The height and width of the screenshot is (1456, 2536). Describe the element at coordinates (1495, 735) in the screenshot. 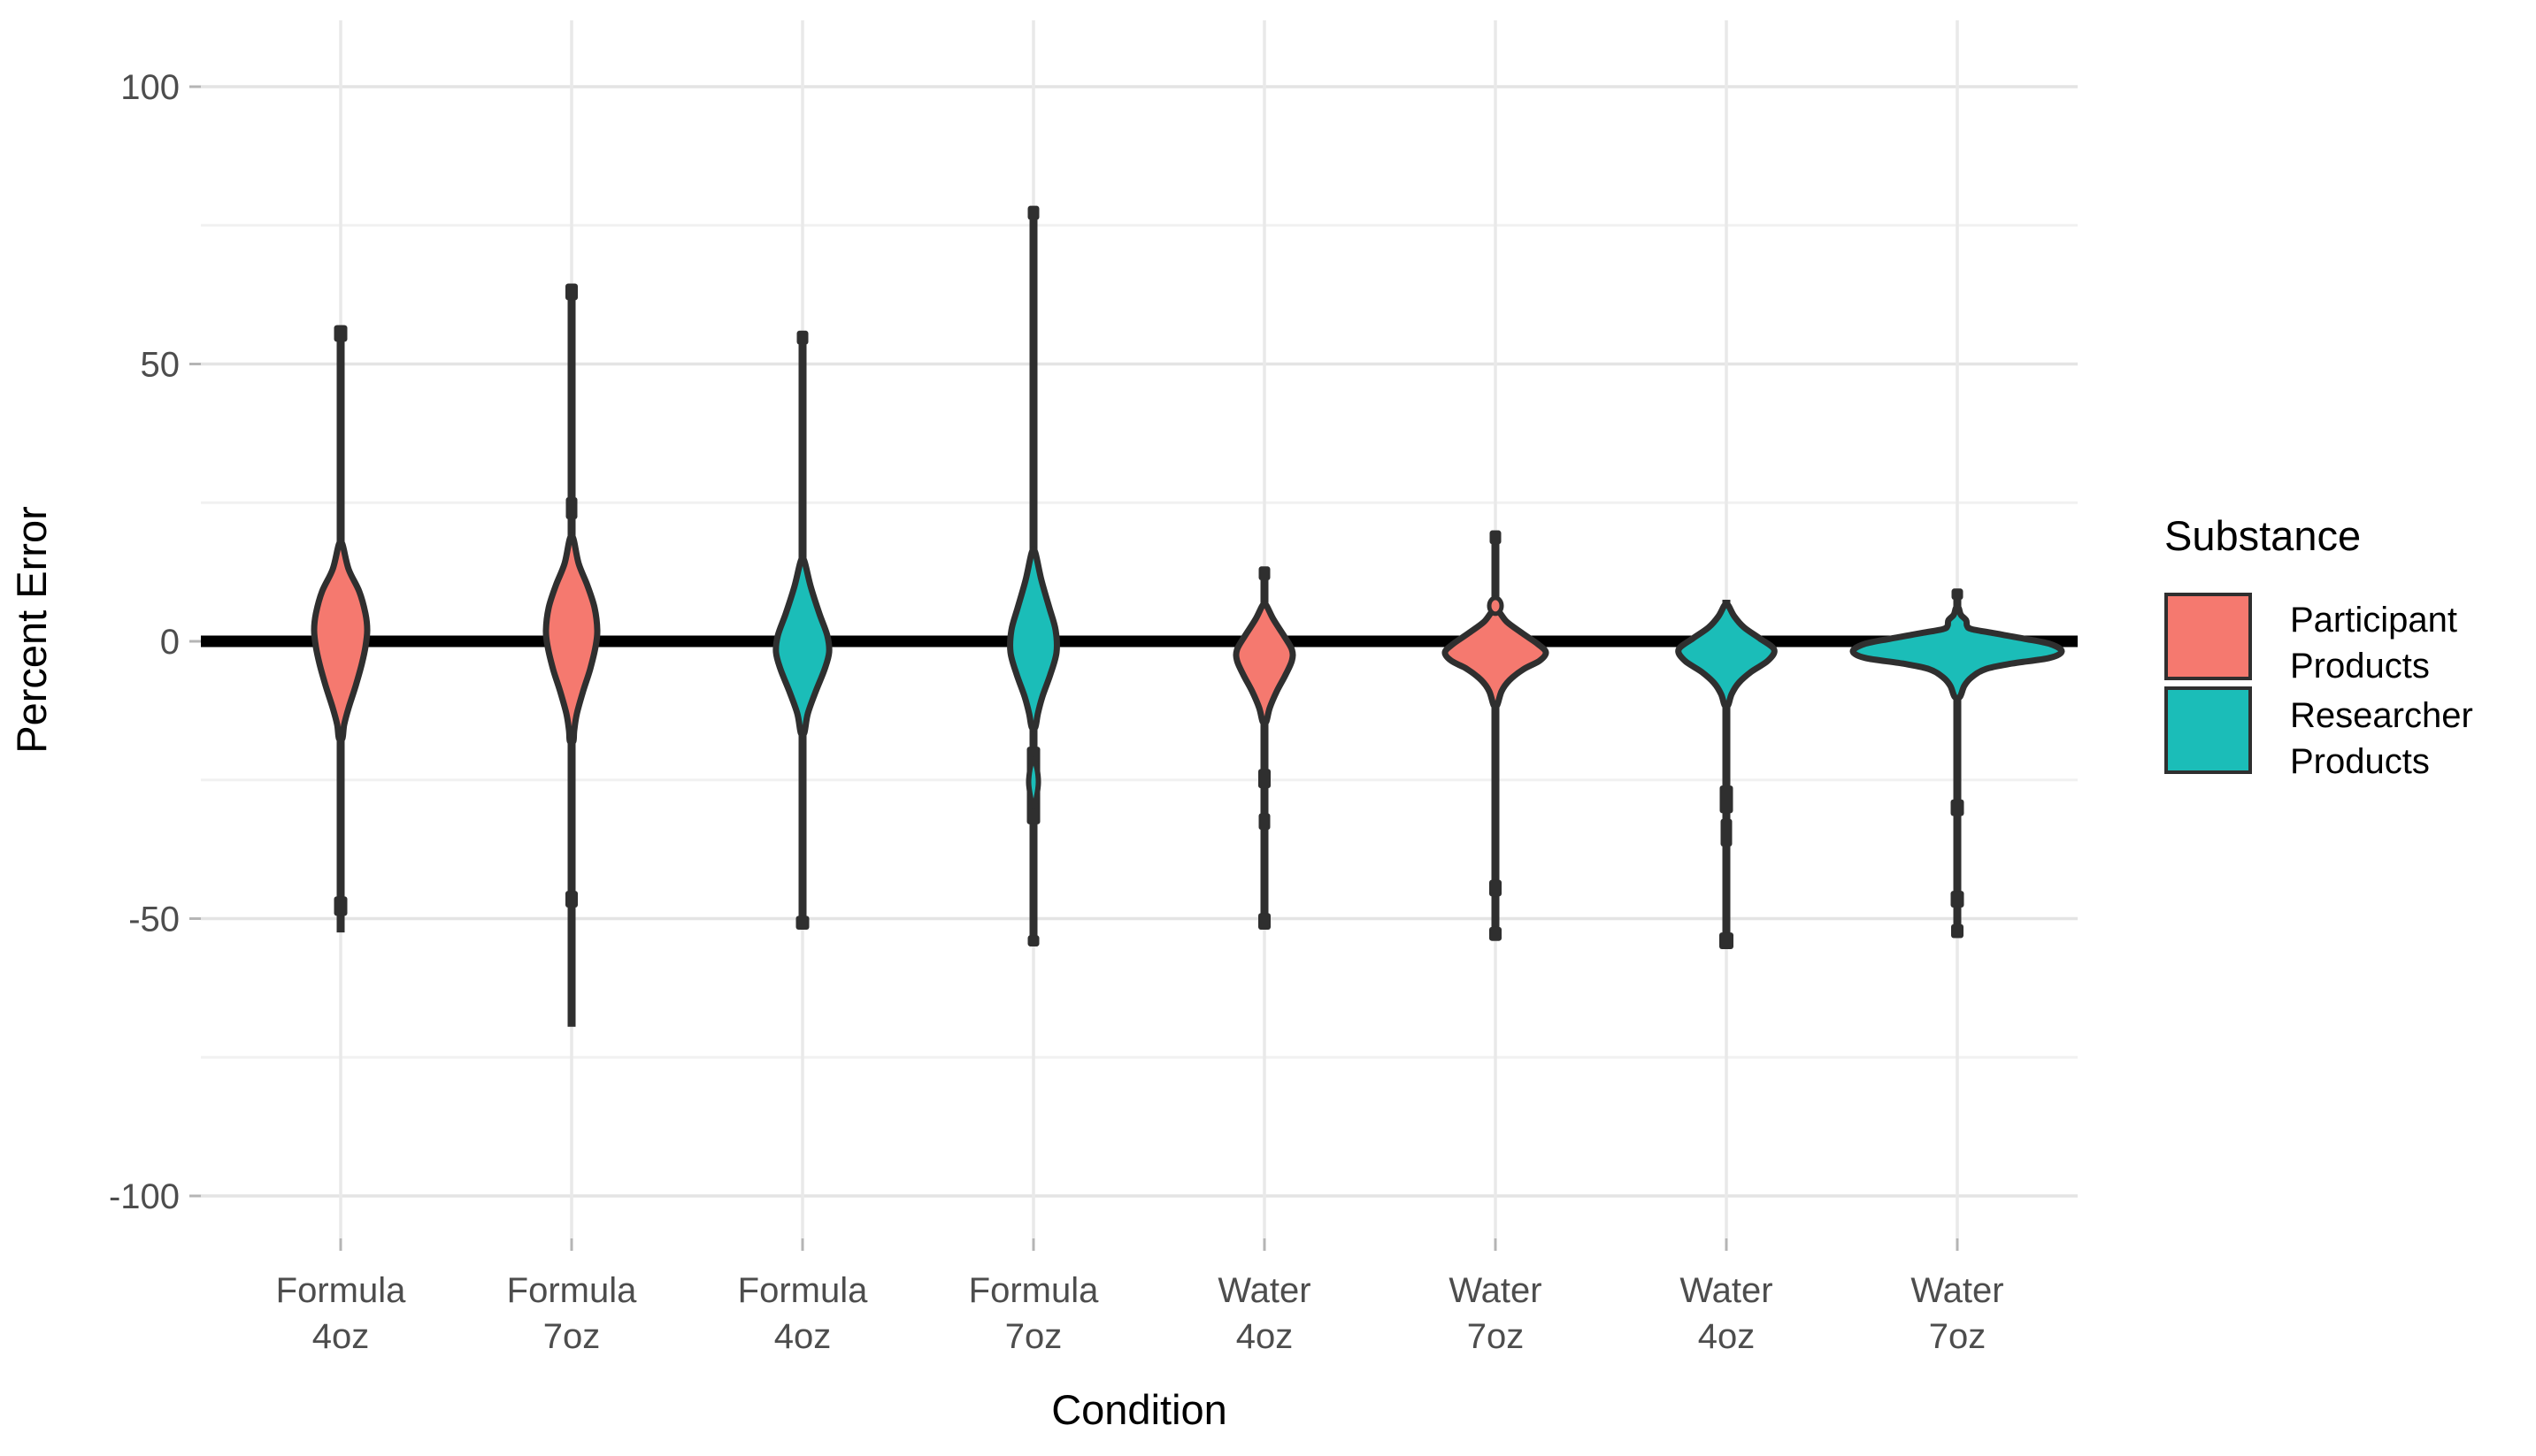

I see `violin-water-7oz-participant` at that location.